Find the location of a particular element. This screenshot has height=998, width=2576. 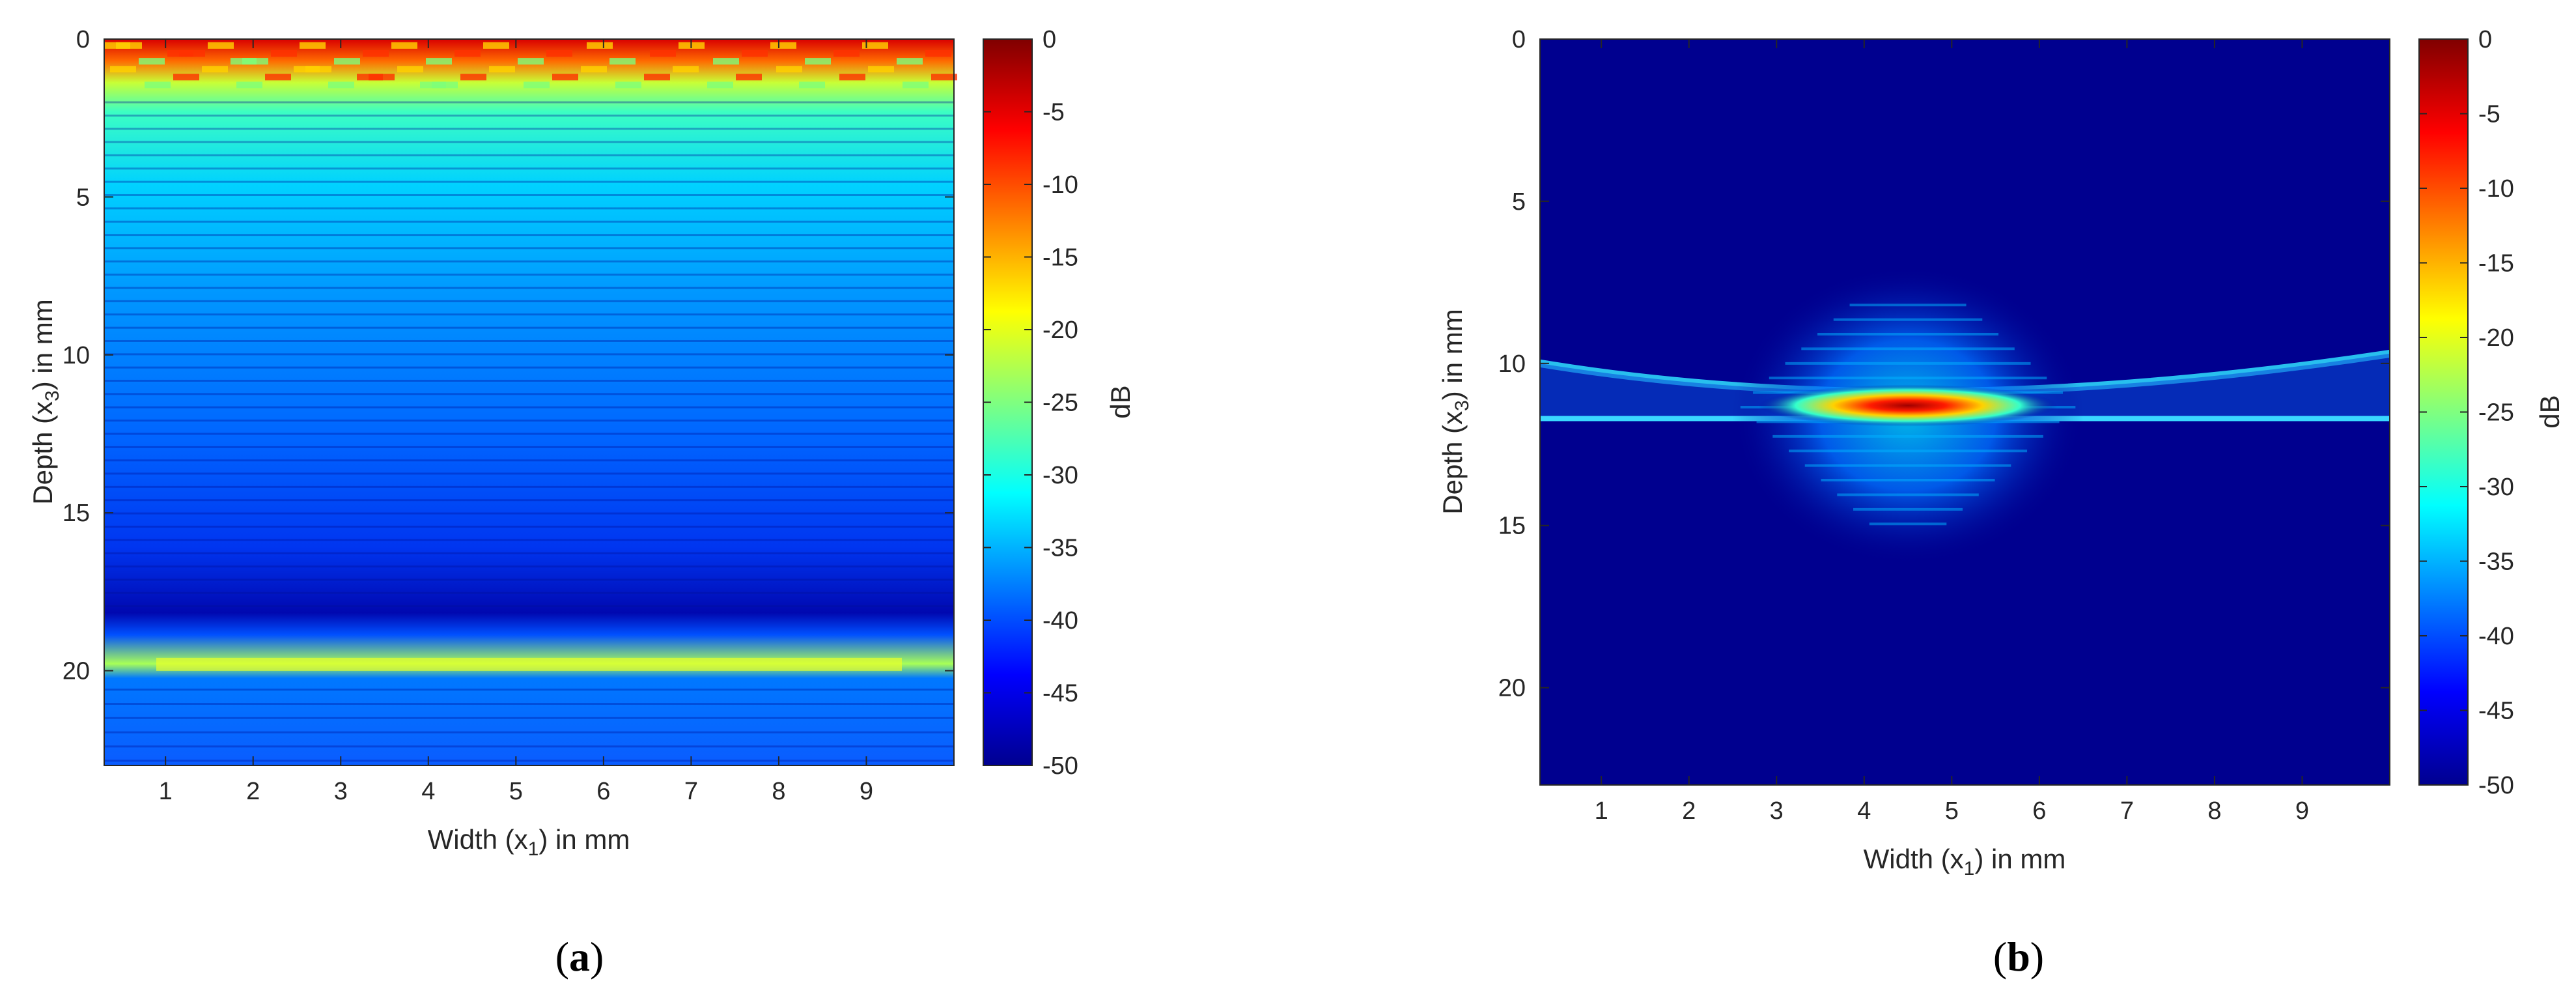

panel-b-colorbar-tick-label: -20 is located at coordinates (2496, 338).